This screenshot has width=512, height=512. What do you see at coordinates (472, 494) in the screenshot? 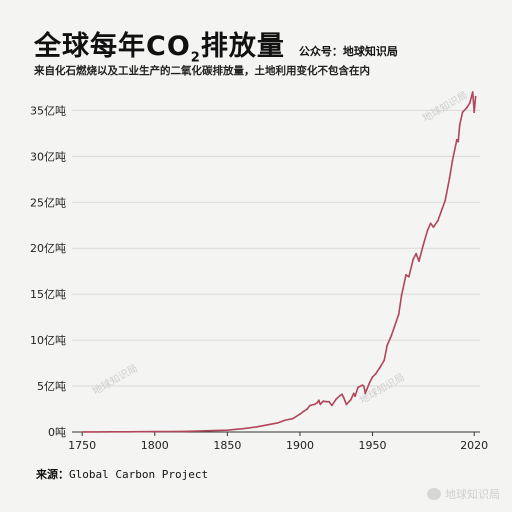
I see `corner-watermark-text: 地球知识局` at bounding box center [472, 494].